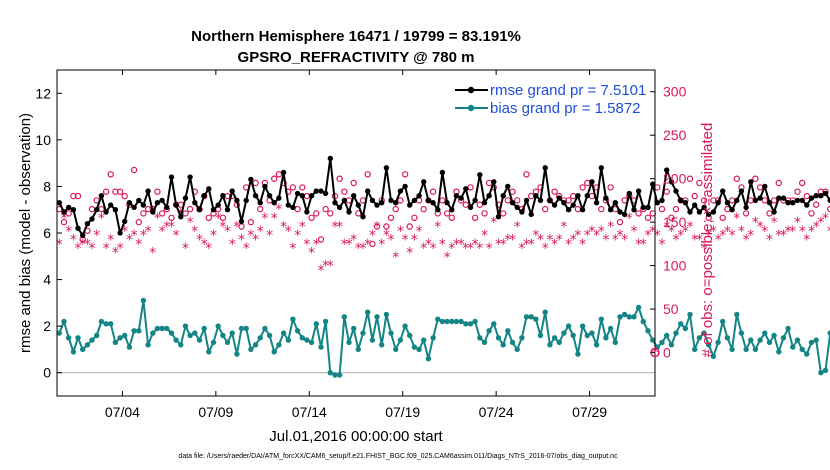 The image size is (830, 470). I want to click on right-y-axis: 0 50 100 150 200 250 300 *, so click(668, 223).